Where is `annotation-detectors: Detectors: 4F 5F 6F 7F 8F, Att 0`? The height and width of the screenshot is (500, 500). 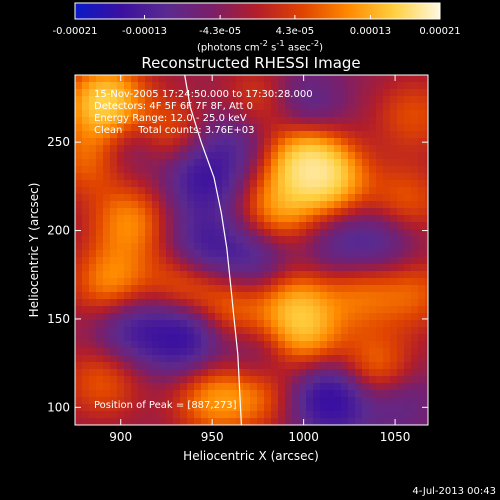 annotation-detectors: Detectors: 4F 5F 6F 7F 8F, Att 0 is located at coordinates (173, 106).